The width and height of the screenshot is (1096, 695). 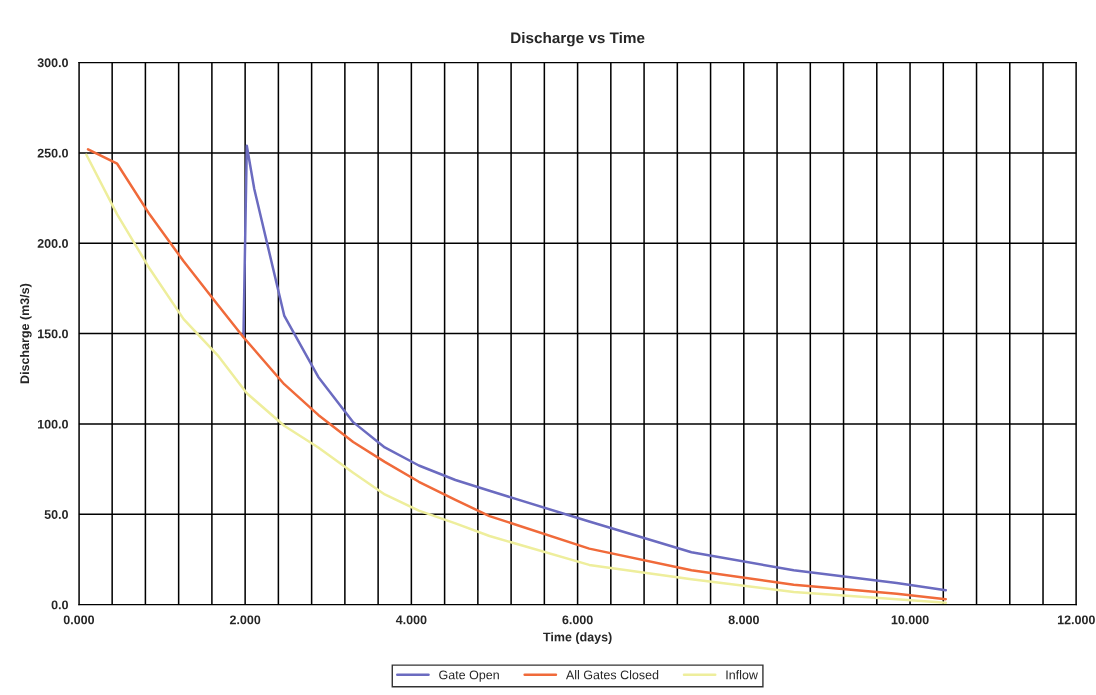 I want to click on legend-label: All Gates Closed, so click(x=612, y=675).